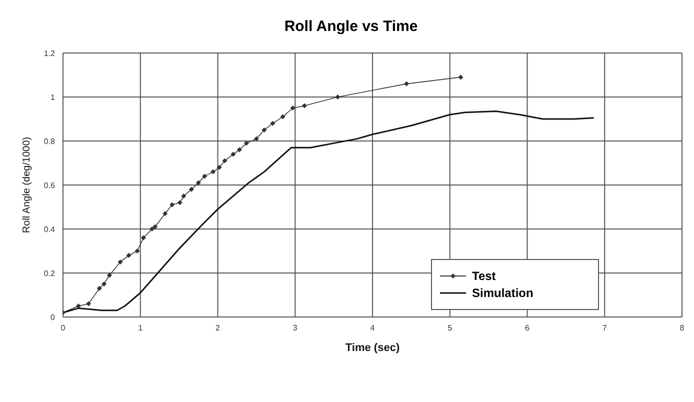 The height and width of the screenshot is (402, 694). Describe the element at coordinates (50, 185) in the screenshot. I see `y-tick-label: 0.6` at that location.